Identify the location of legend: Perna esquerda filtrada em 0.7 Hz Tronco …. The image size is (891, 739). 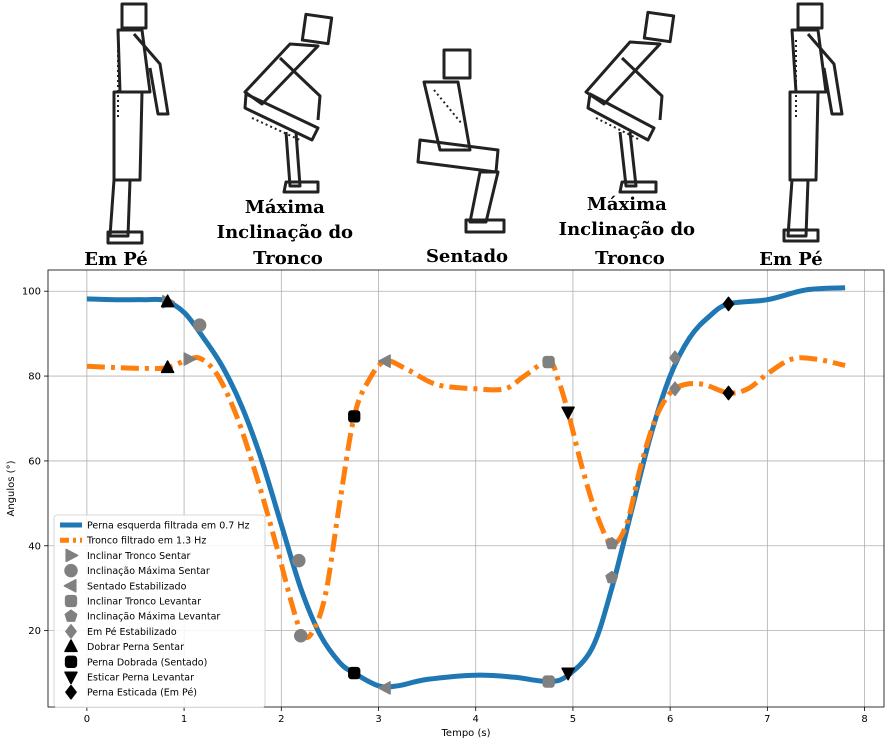
(159, 611).